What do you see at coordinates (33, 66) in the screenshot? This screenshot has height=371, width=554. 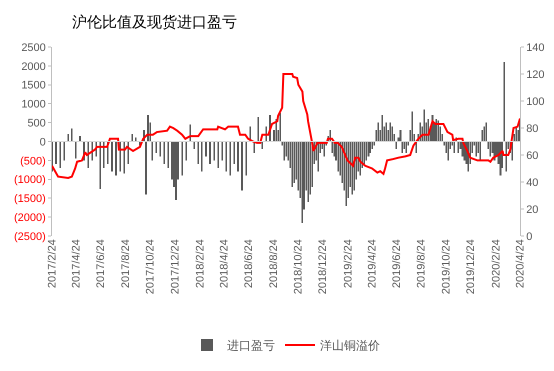 I see `y-tick-label: 2000` at bounding box center [33, 66].